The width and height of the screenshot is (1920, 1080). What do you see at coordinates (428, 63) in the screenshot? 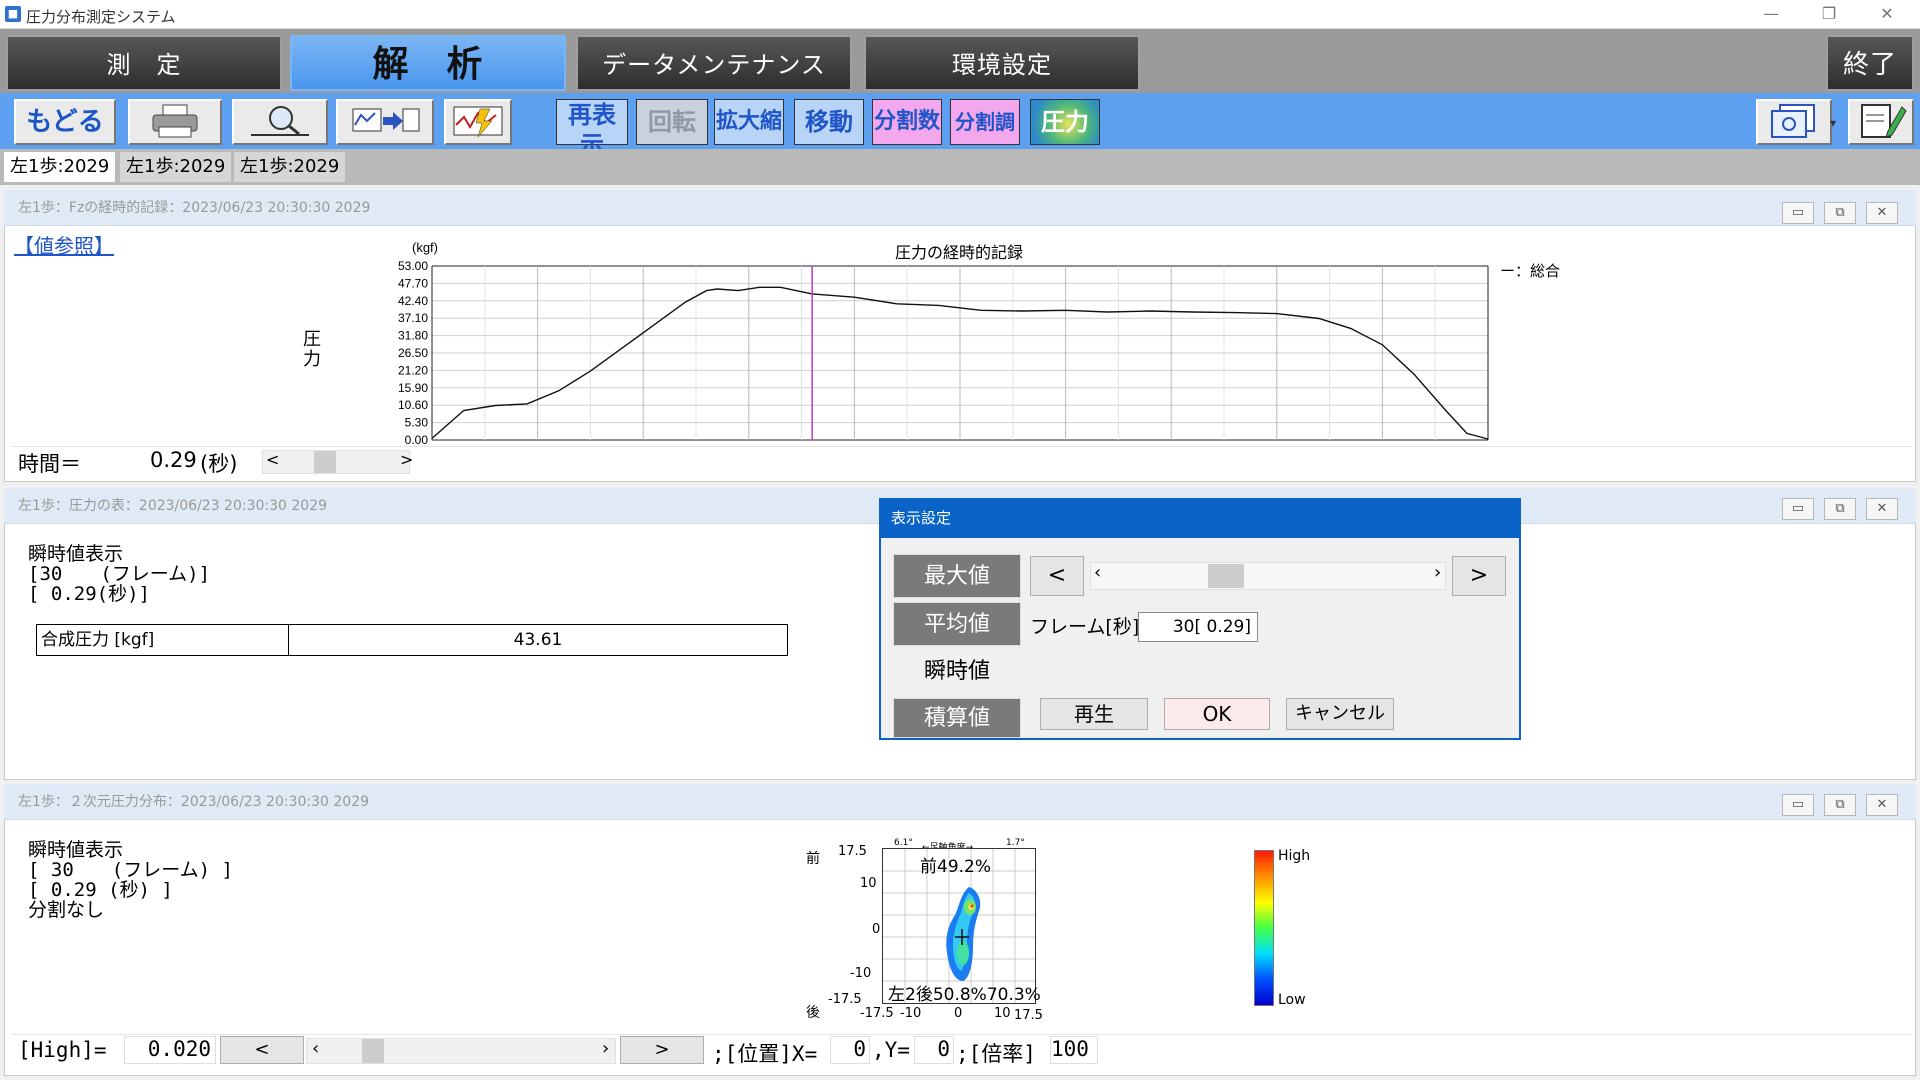
I see `tab-analysis: 解 析` at bounding box center [428, 63].